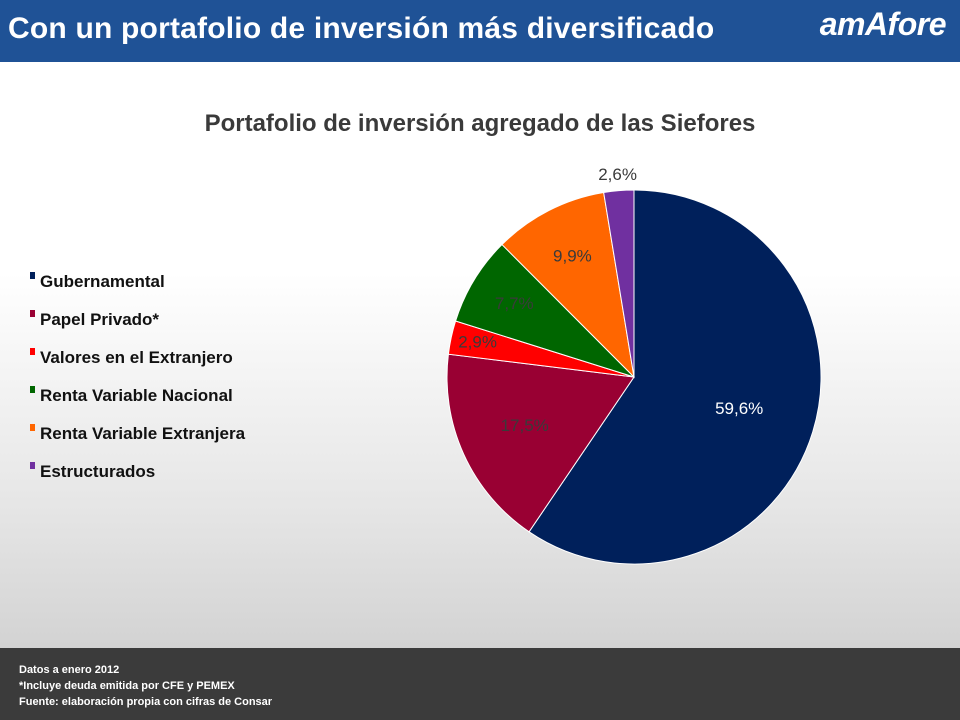  Describe the element at coordinates (127, 686) in the screenshot. I see `footer-note-debt: *Incluye deuda emitida por CFE y PEMEX` at that location.